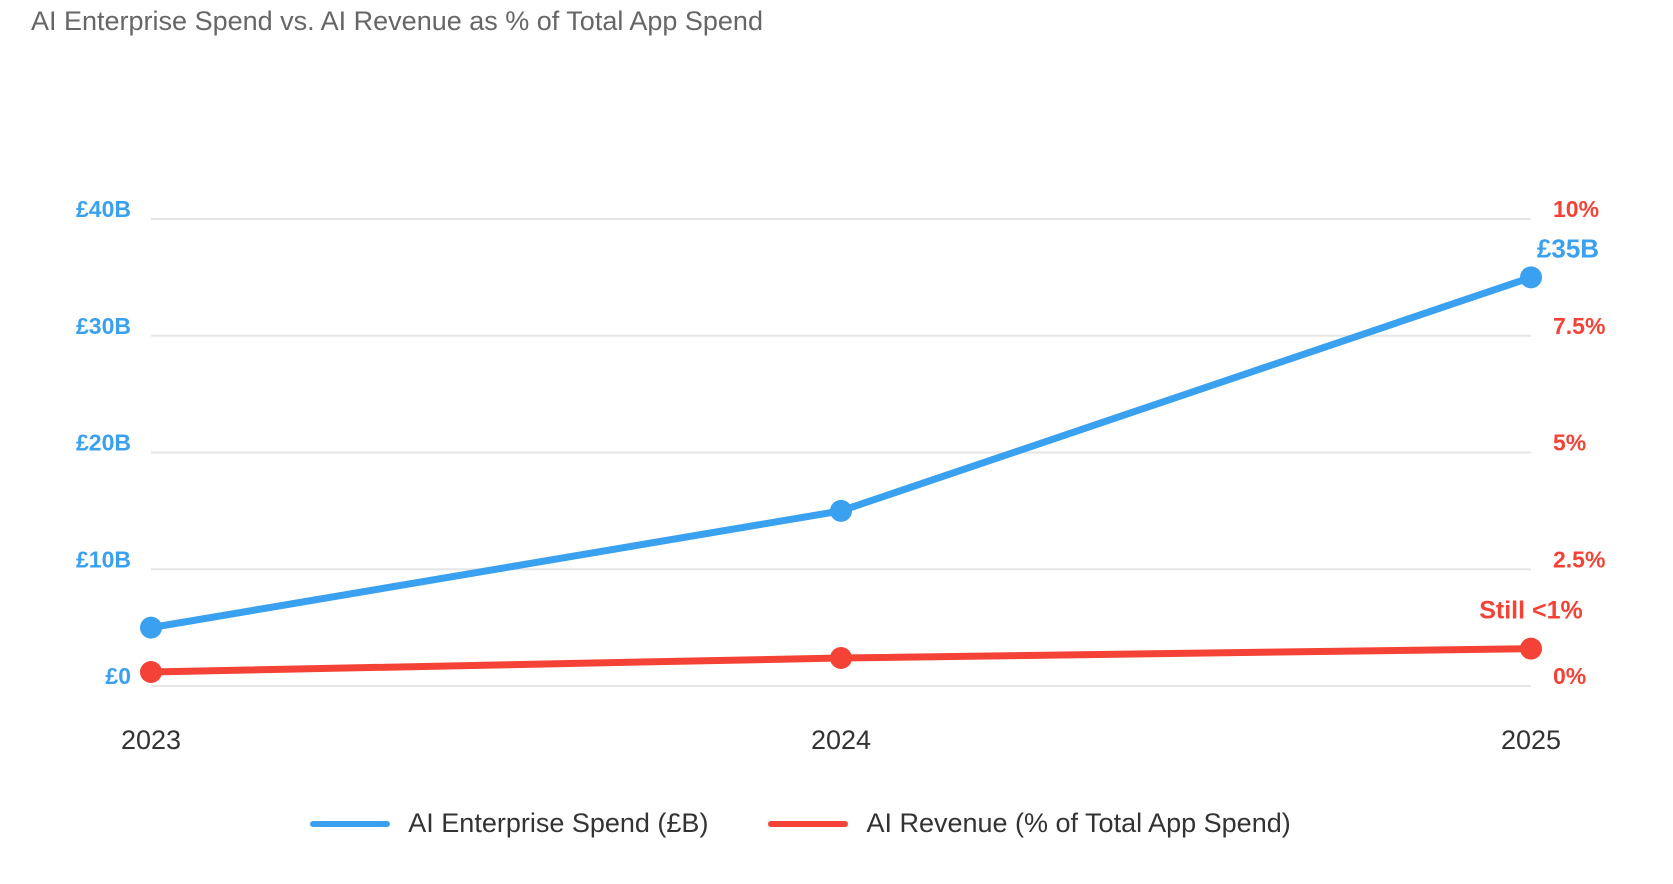 This screenshot has width=1673, height=884. I want to click on left-tick-label: £30B, so click(103, 326).